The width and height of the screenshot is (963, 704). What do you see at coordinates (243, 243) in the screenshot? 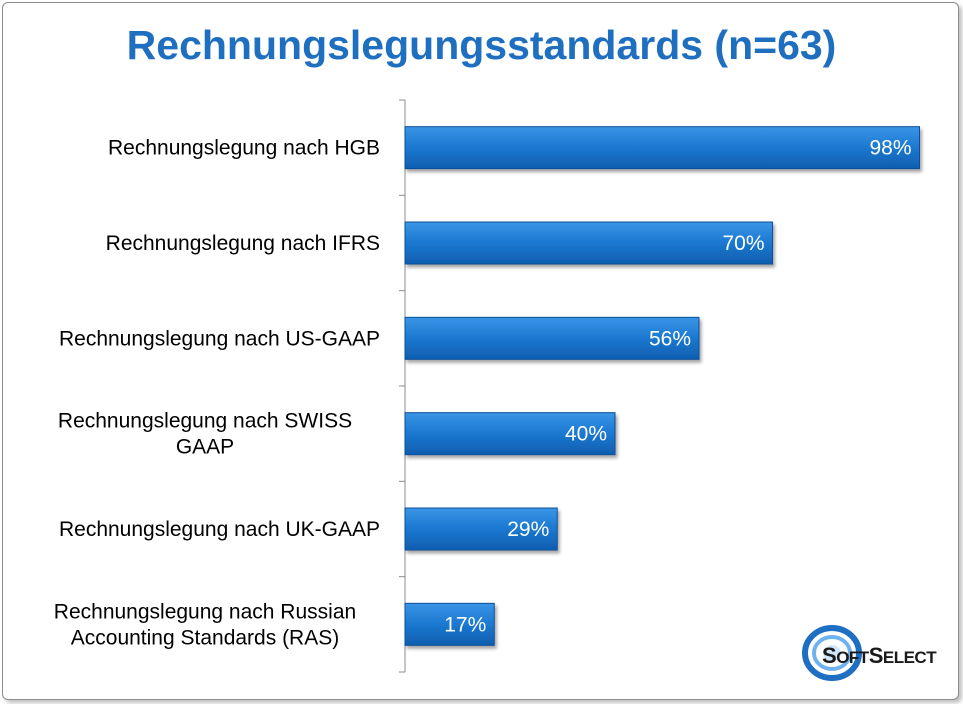
I see `category-label: Rechnungslegung nach IFRS` at bounding box center [243, 243].